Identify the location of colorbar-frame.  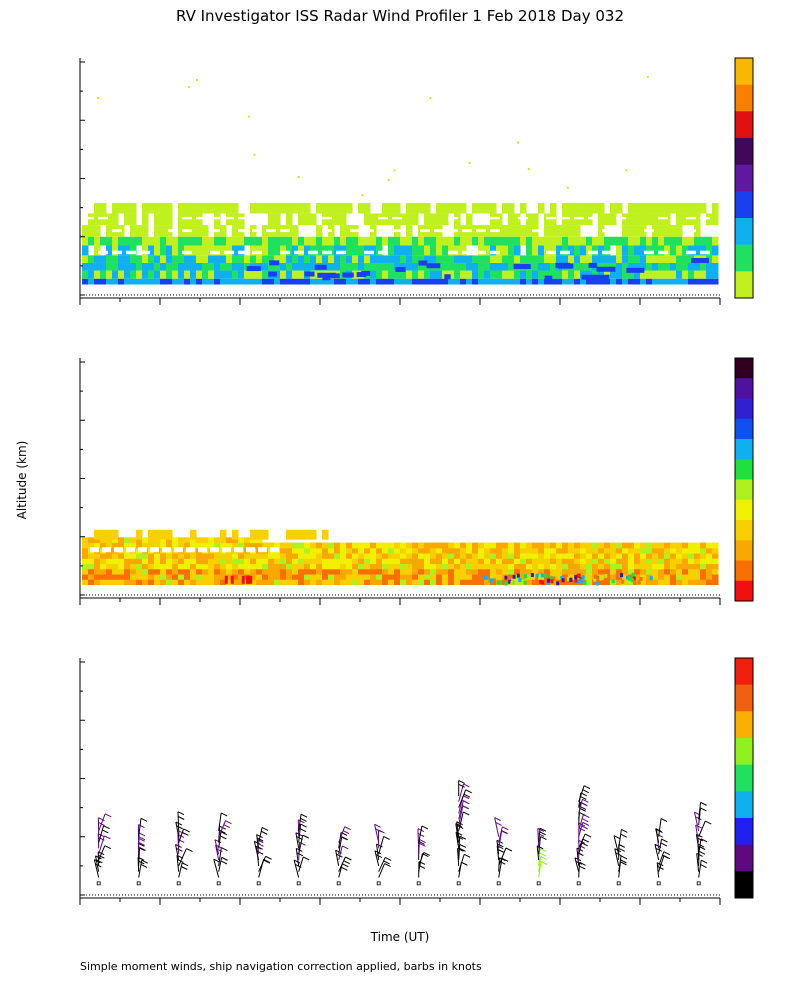
(744, 778).